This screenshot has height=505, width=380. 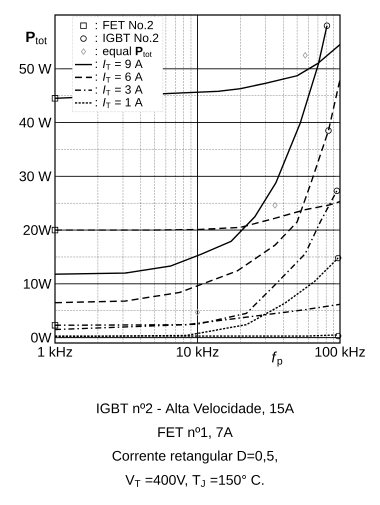 I want to click on legend-label: : I$_{T}$ = 6 A, so click(x=119, y=77).